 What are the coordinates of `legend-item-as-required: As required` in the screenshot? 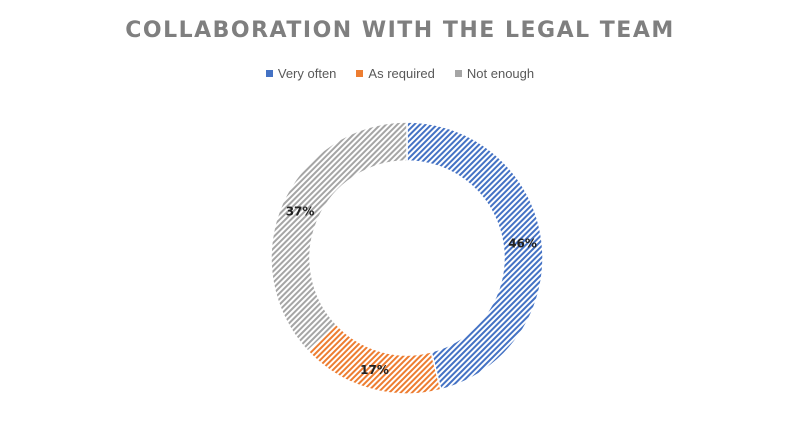 It's located at (395, 73).